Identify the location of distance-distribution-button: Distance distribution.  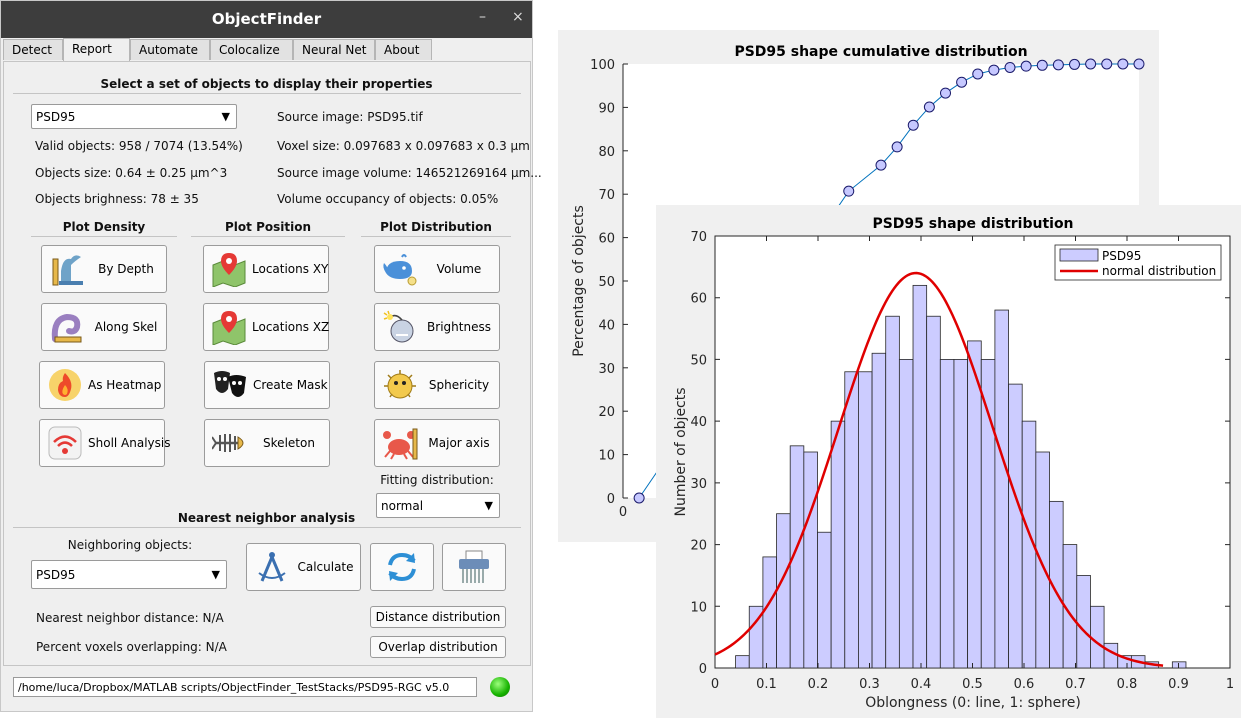
(438, 617).